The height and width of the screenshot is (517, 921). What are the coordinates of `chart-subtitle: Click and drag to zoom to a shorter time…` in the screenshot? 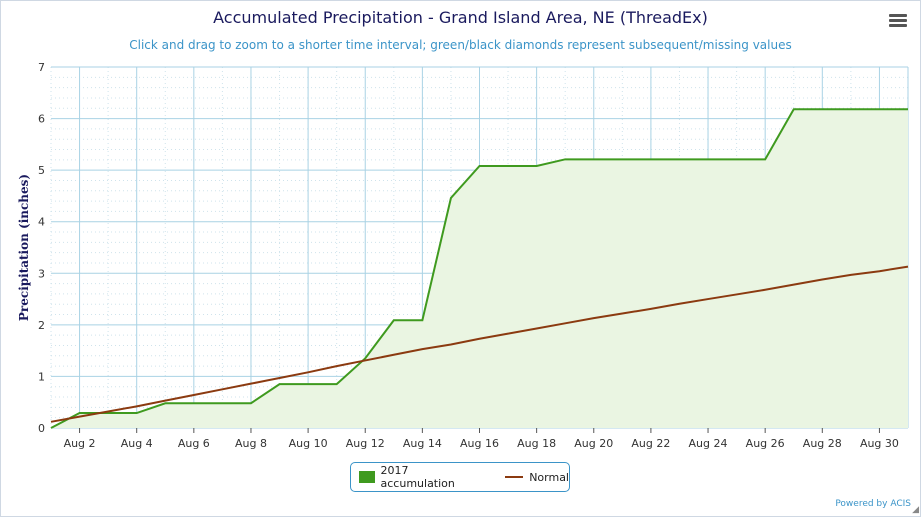 It's located at (460, 45).